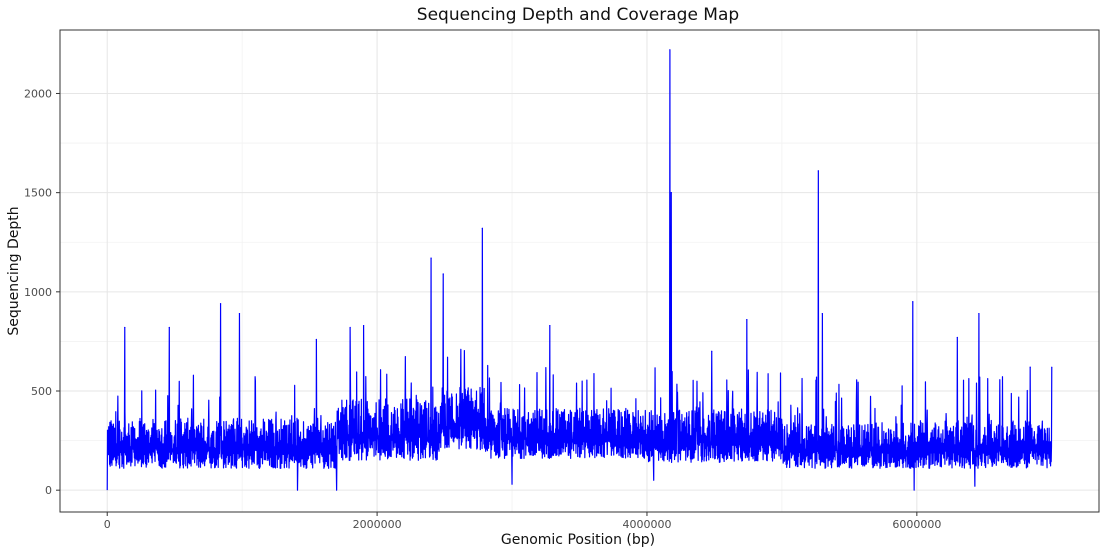 The image size is (1106, 553). What do you see at coordinates (38, 93) in the screenshot?
I see `y-tick-label: 2000` at bounding box center [38, 93].